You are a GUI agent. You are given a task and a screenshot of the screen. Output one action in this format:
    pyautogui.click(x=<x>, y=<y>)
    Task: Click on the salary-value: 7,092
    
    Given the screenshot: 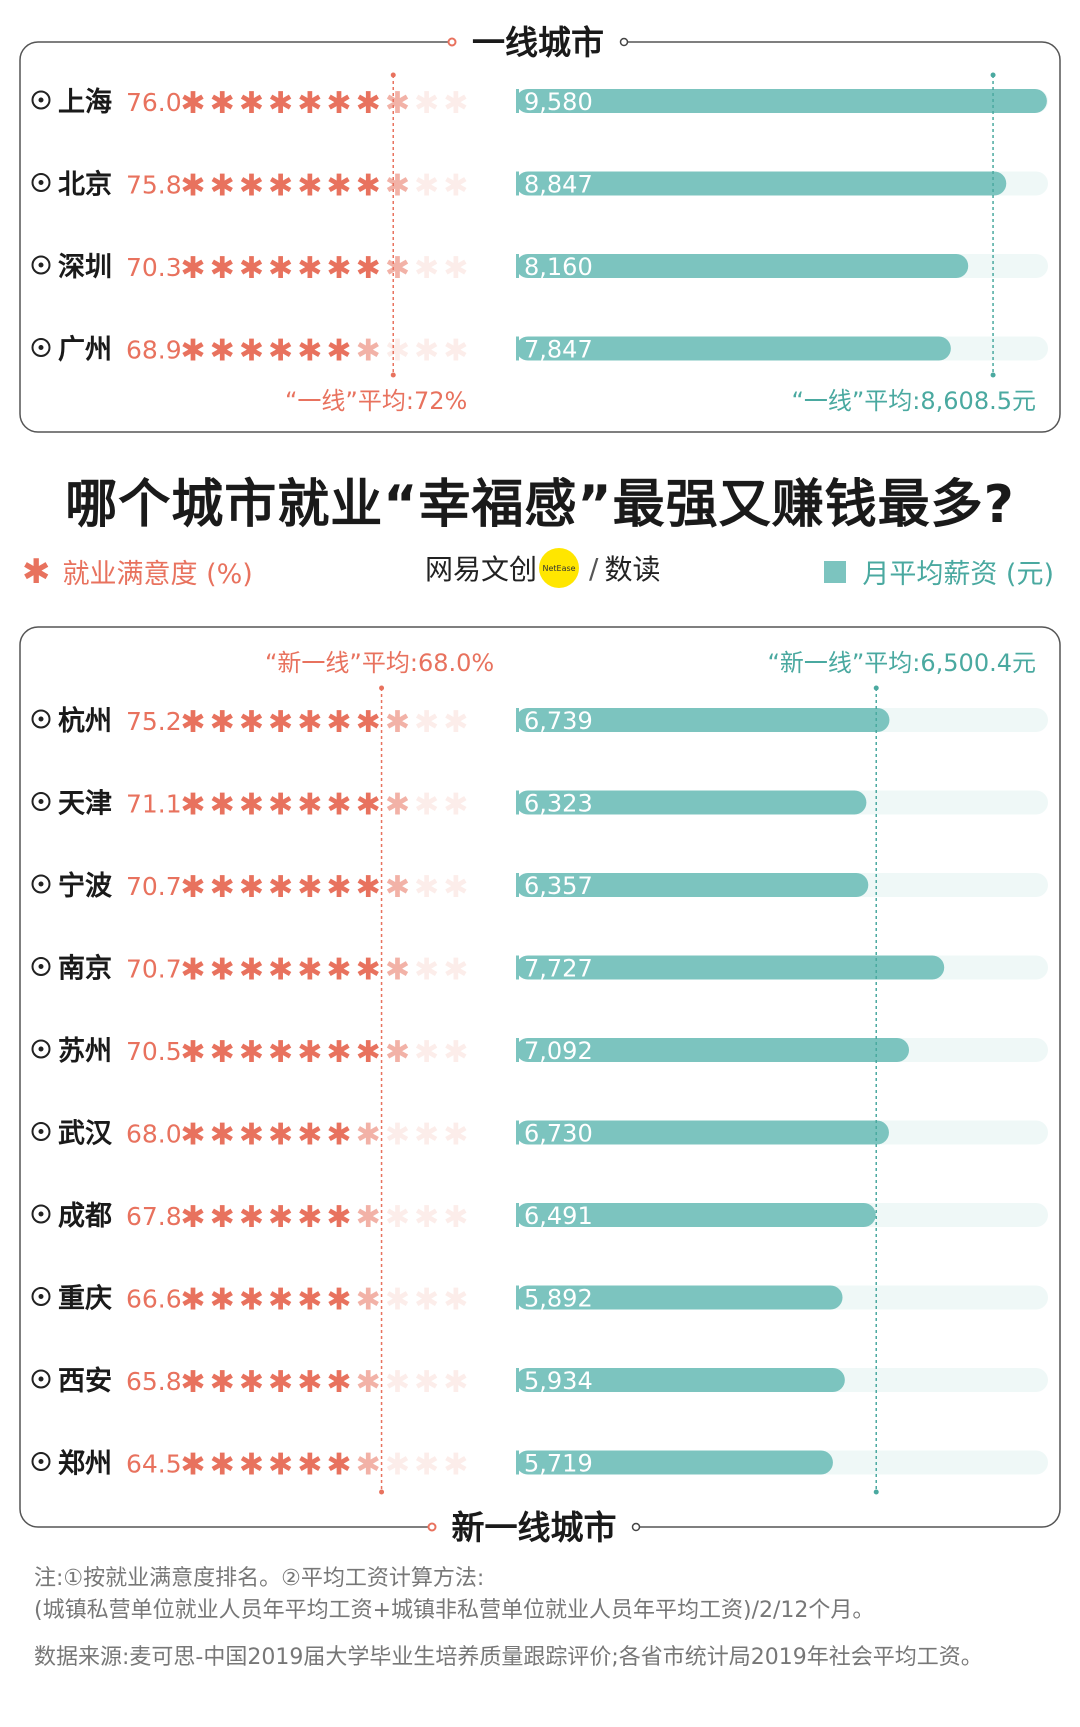 What is the action you would take?
    pyautogui.click(x=558, y=1051)
    